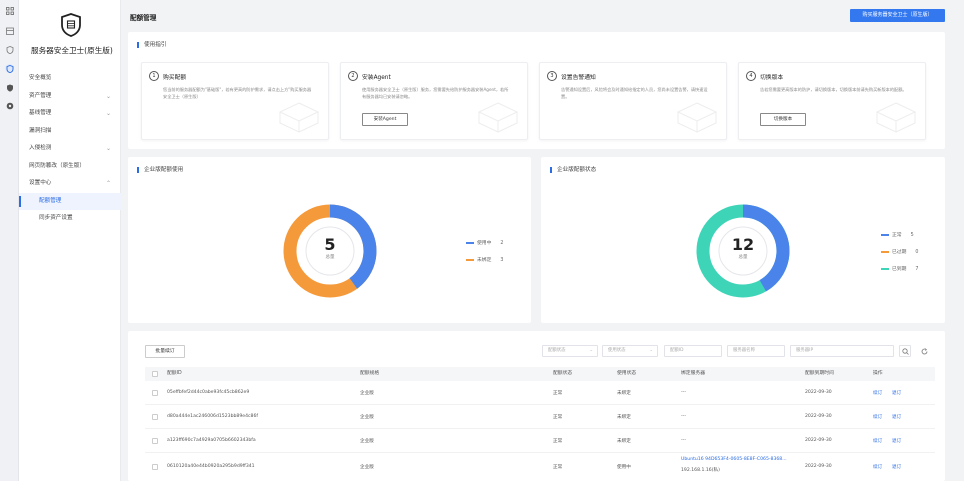 The width and height of the screenshot is (964, 481). What do you see at coordinates (842, 351) in the screenshot?
I see `server-ip-input: 服务器IP` at bounding box center [842, 351].